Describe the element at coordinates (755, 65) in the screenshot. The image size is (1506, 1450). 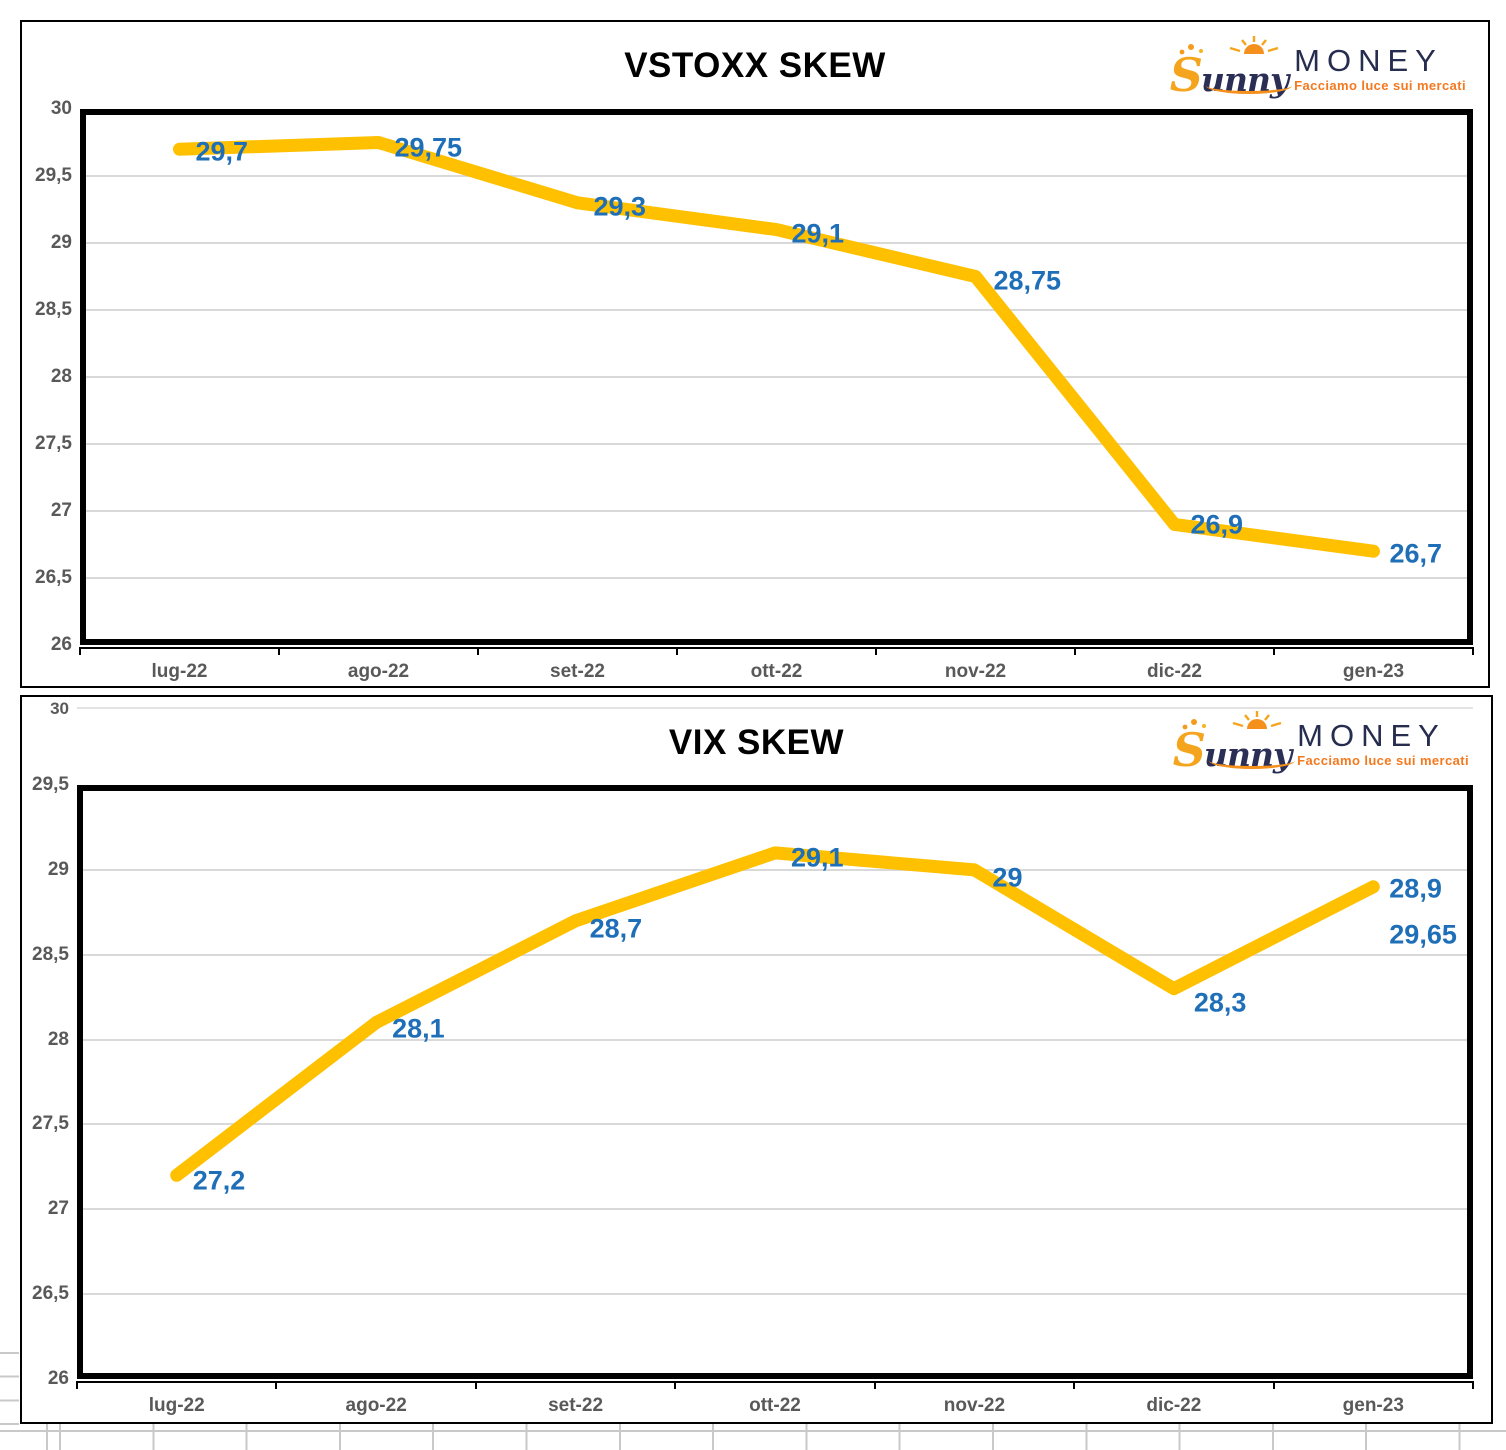
I see `chart-title: VSTOXX SKEW` at that location.